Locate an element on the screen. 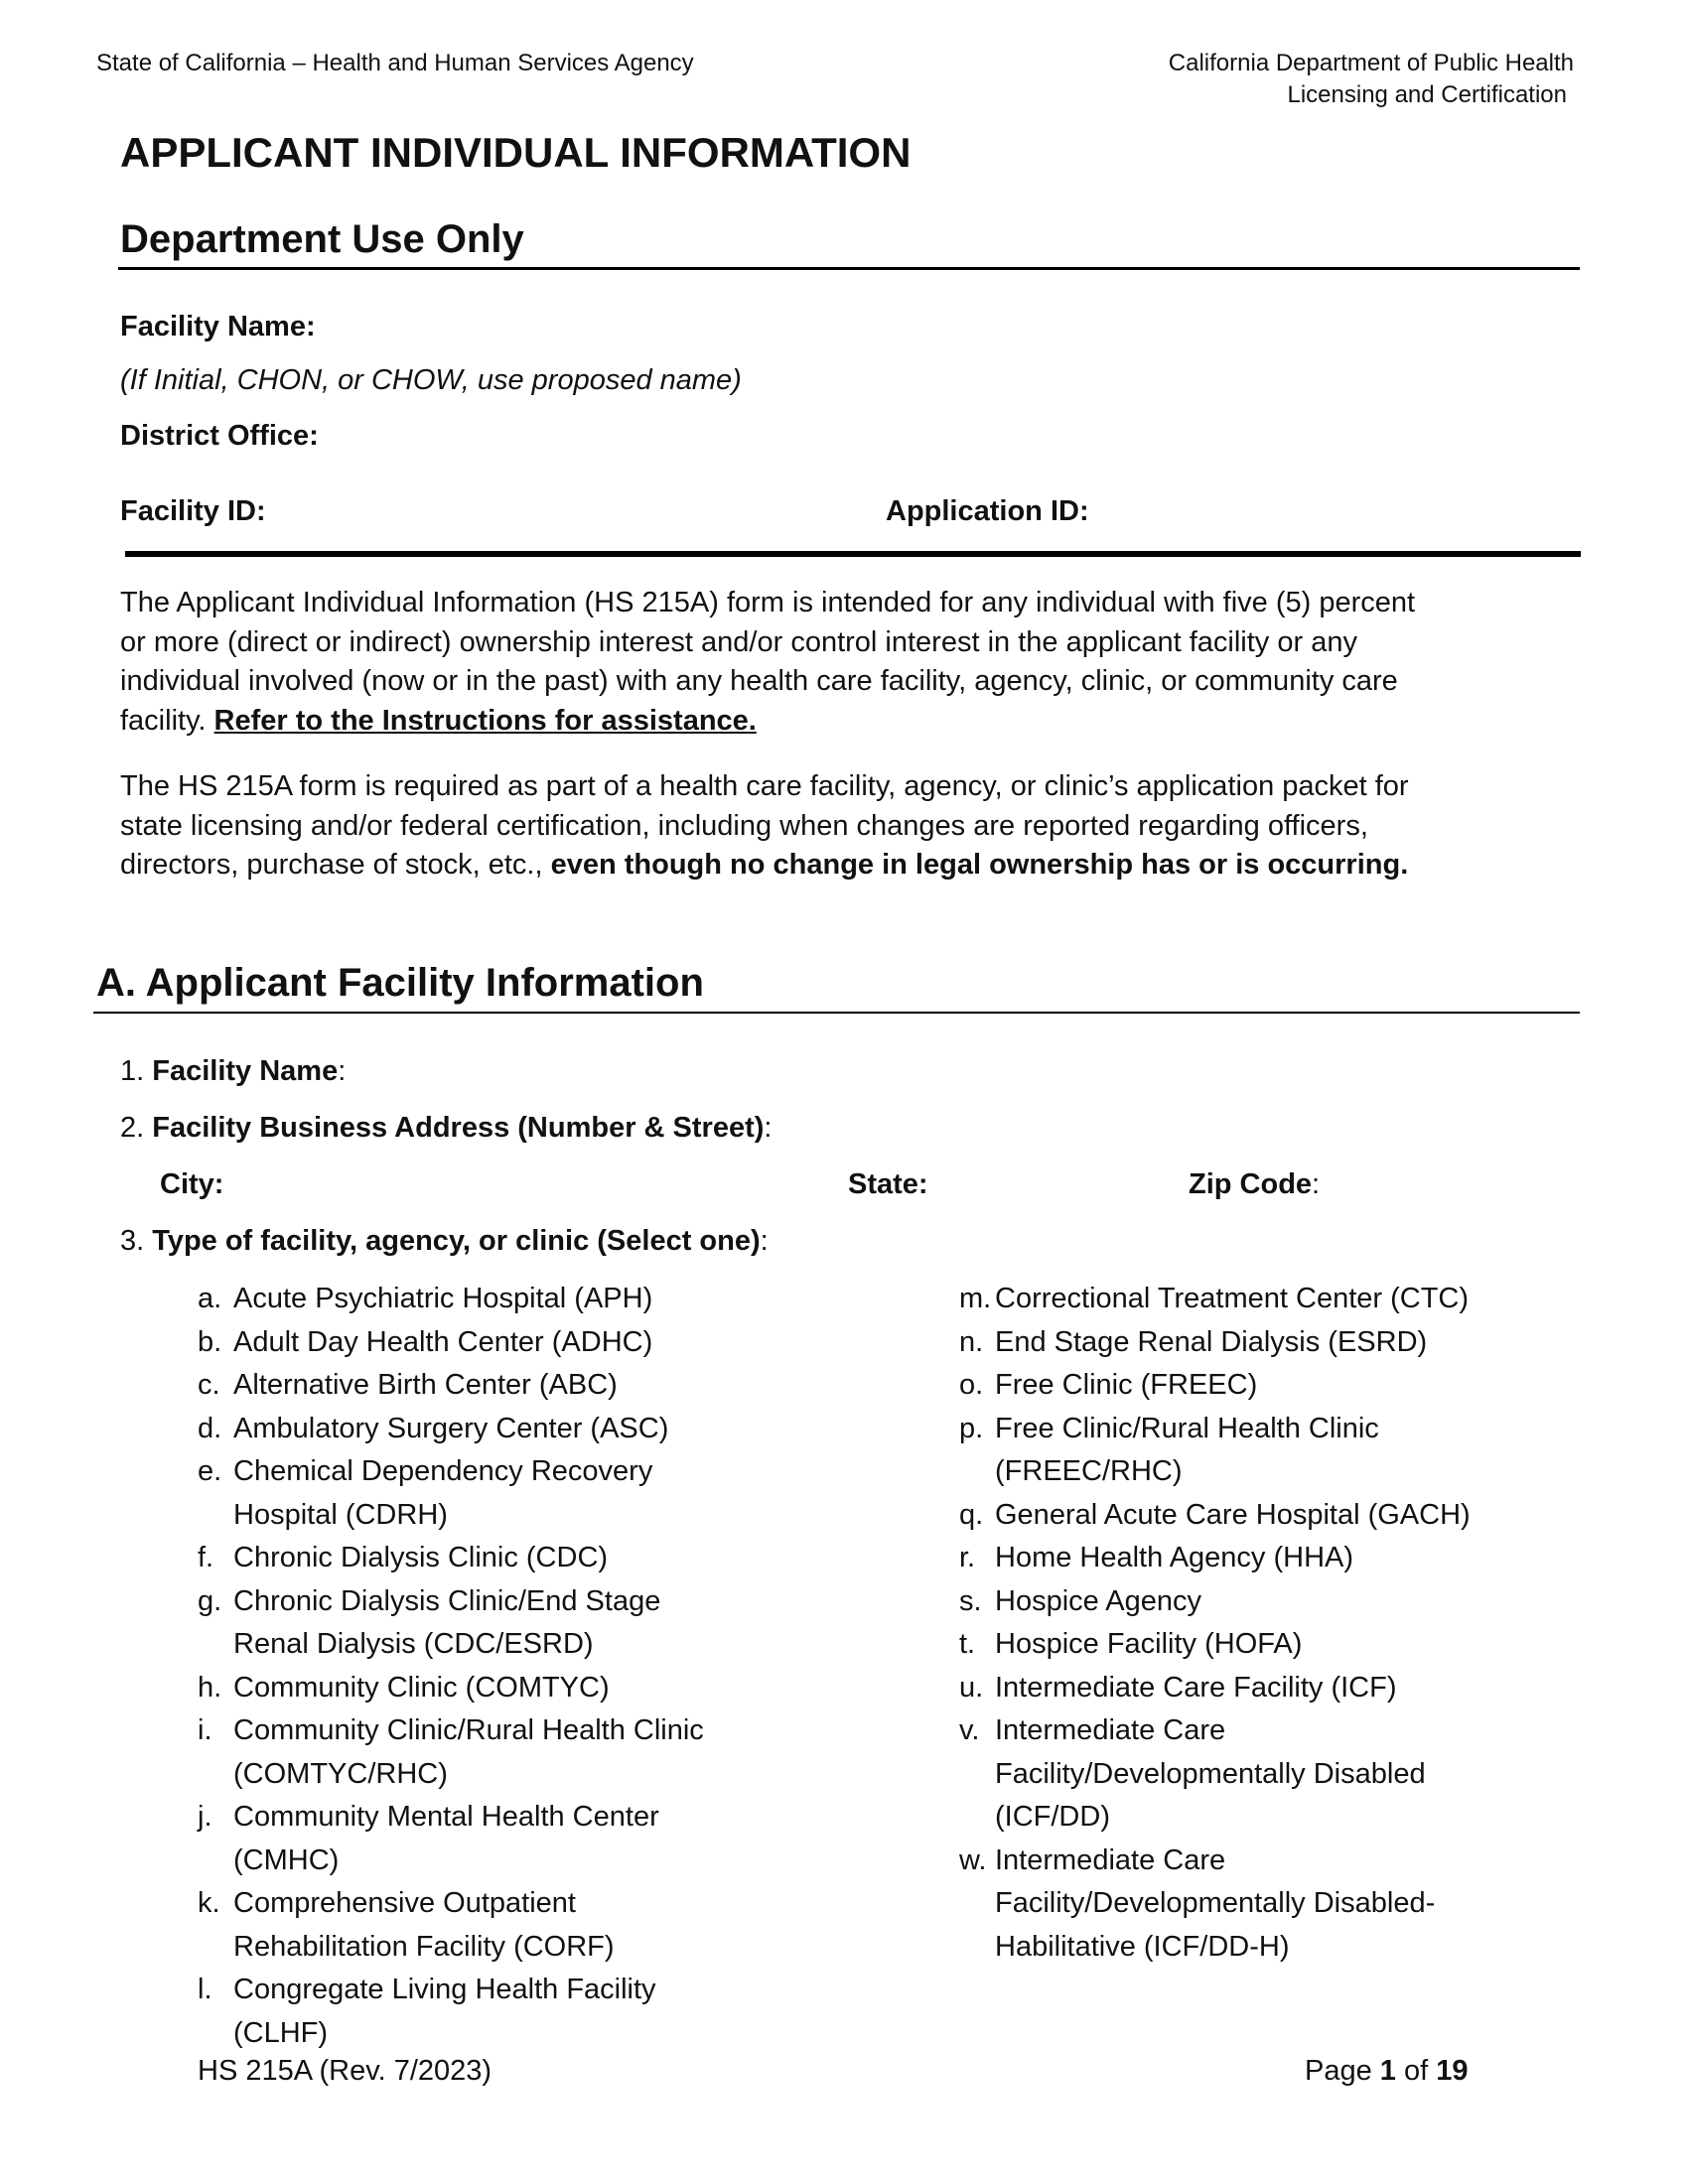  facility-type-option: c. Alternative Birth Center (ABC) is located at coordinates (451, 1386).